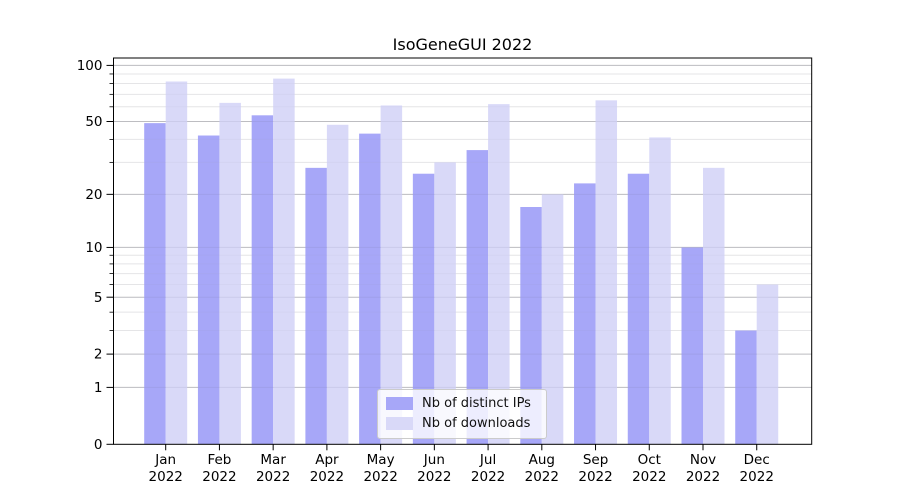 The width and height of the screenshot is (900, 500). Describe the element at coordinates (703, 460) in the screenshot. I see `x-tick-label-month: Nov` at that location.